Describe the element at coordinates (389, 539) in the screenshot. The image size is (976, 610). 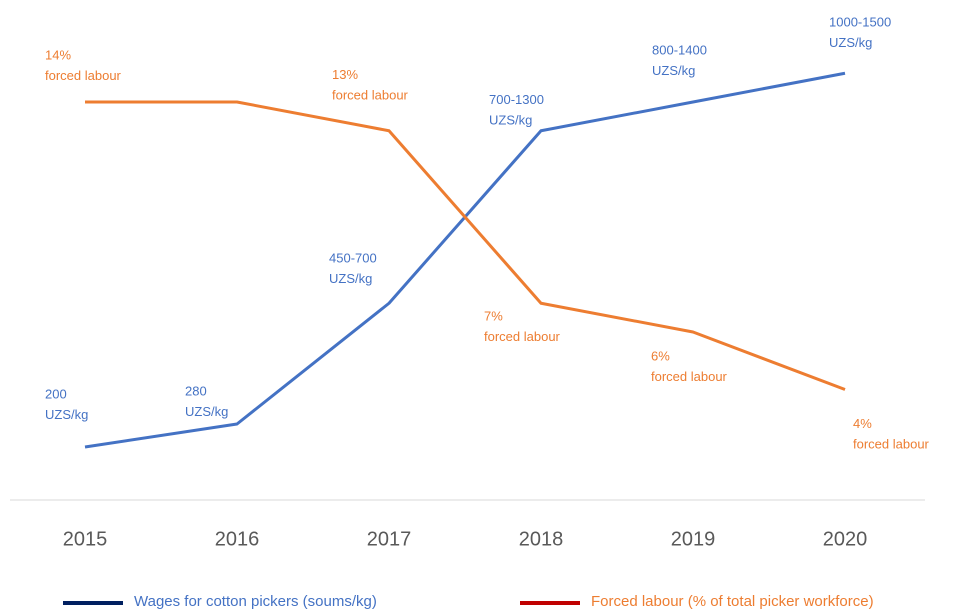
I see `x-tick-label: 2017` at that location.